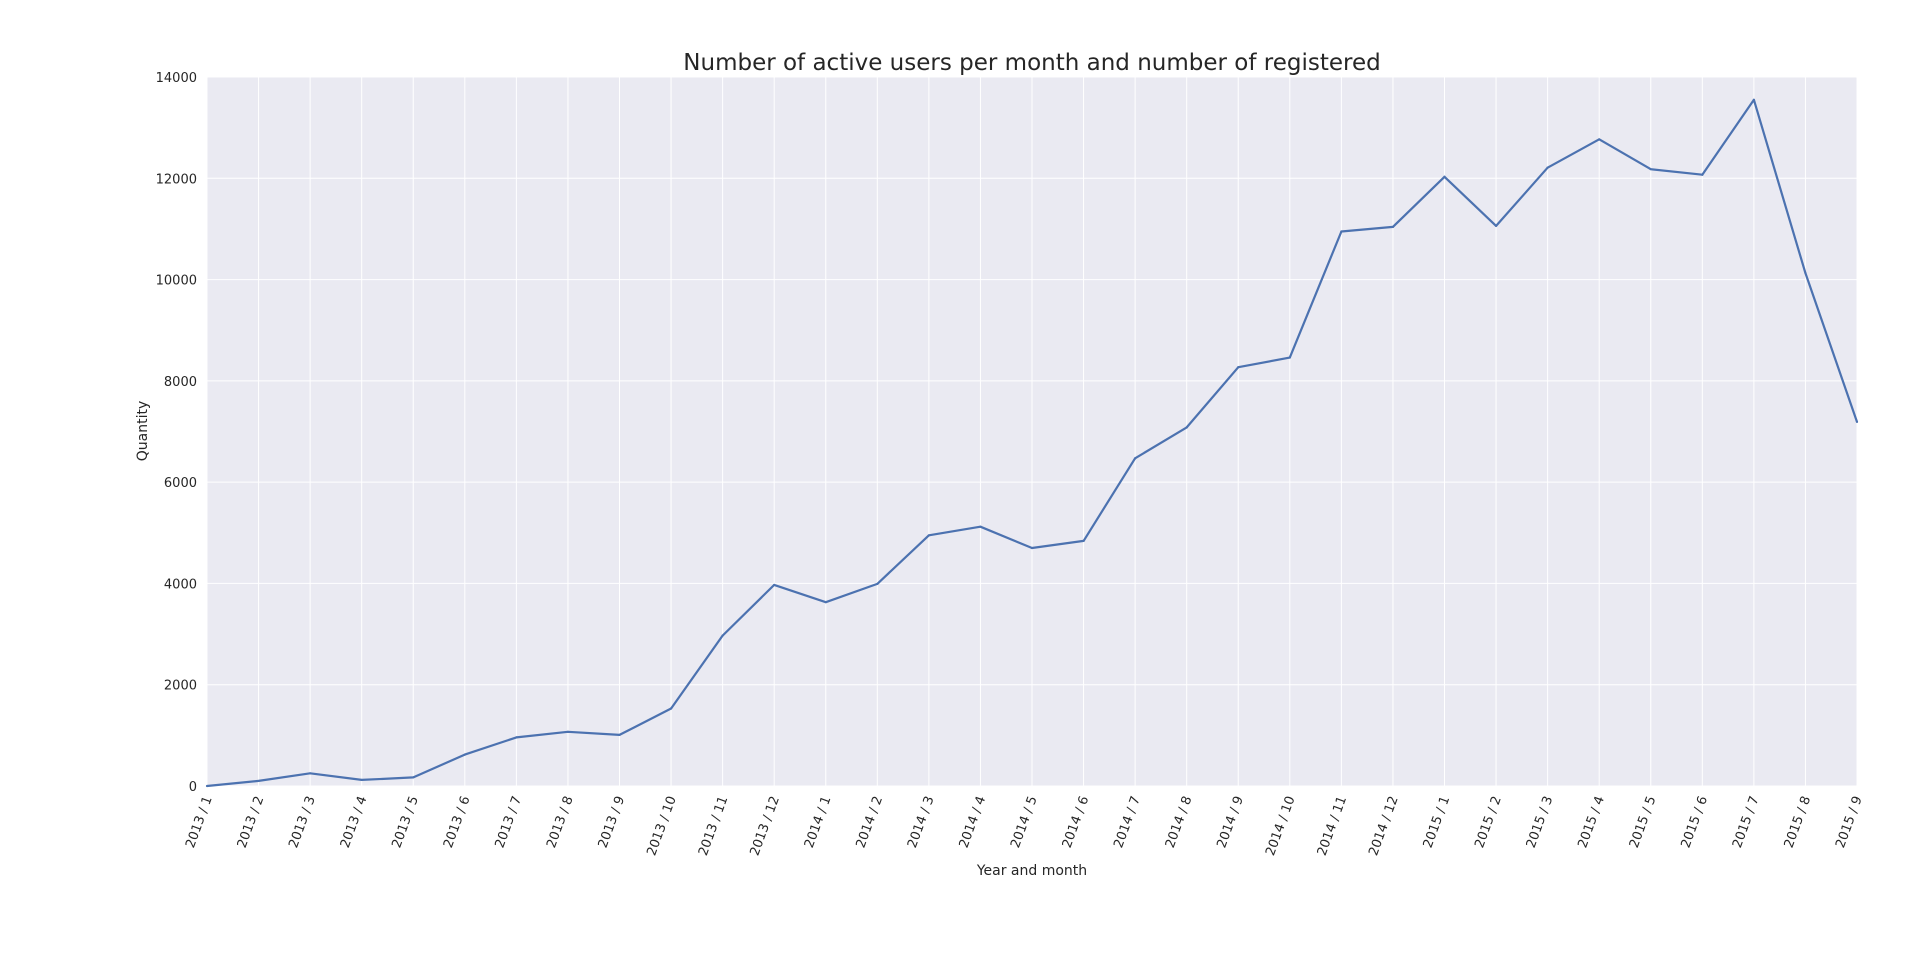 This screenshot has height=963, width=1928. What do you see at coordinates (457, 822) in the screenshot?
I see `x-tick-label: 2013 / 6` at bounding box center [457, 822].